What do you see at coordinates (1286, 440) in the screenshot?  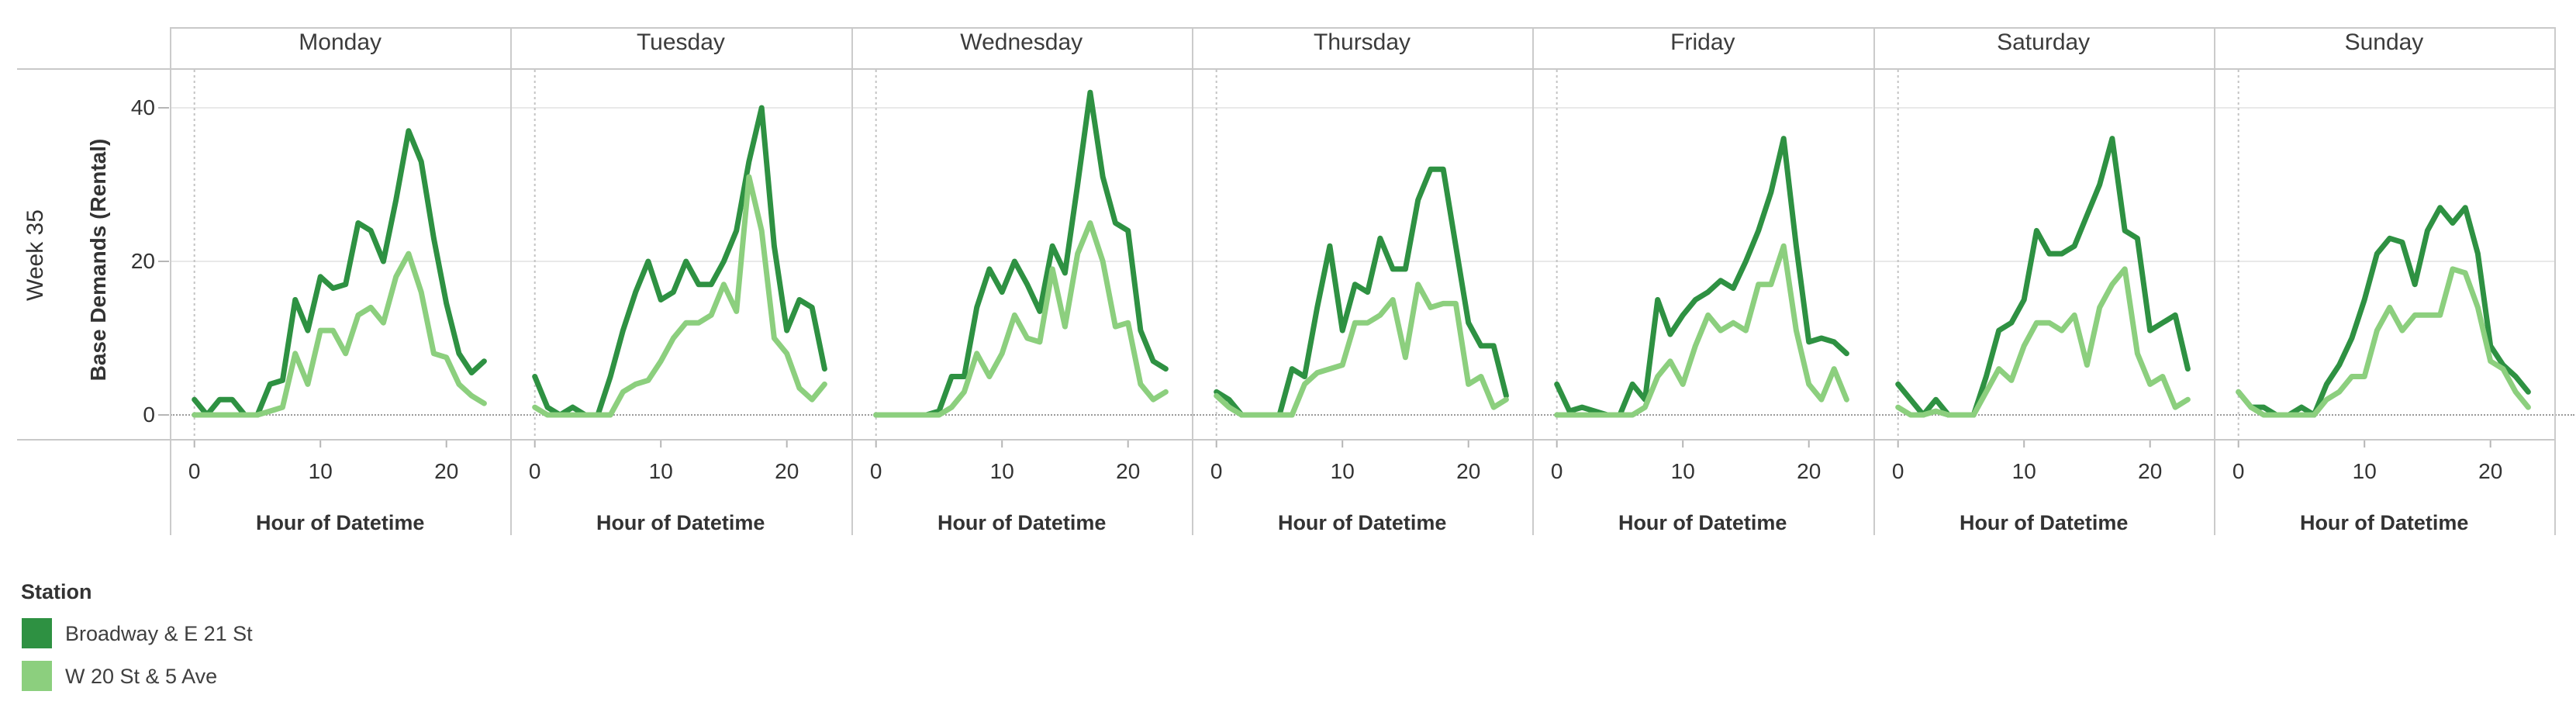 I see `pane-bottom-border` at bounding box center [1286, 440].